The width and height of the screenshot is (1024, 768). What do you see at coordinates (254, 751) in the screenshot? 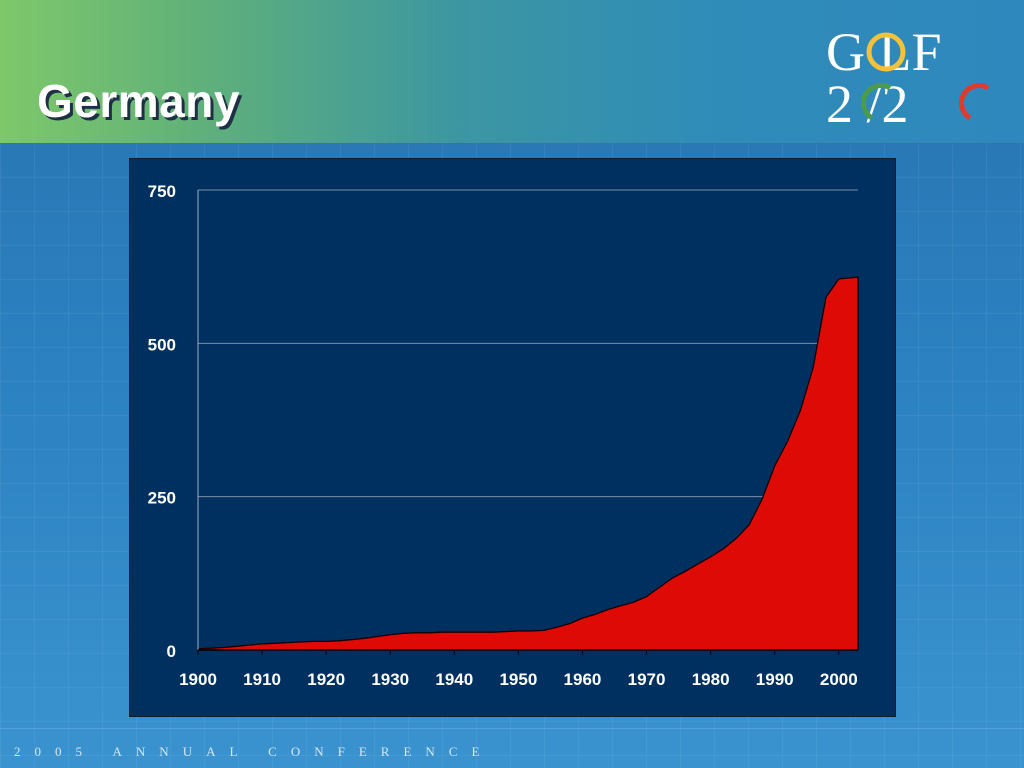
I see `footer-text: 2005 ANNUAL CONFERENCE` at bounding box center [254, 751].